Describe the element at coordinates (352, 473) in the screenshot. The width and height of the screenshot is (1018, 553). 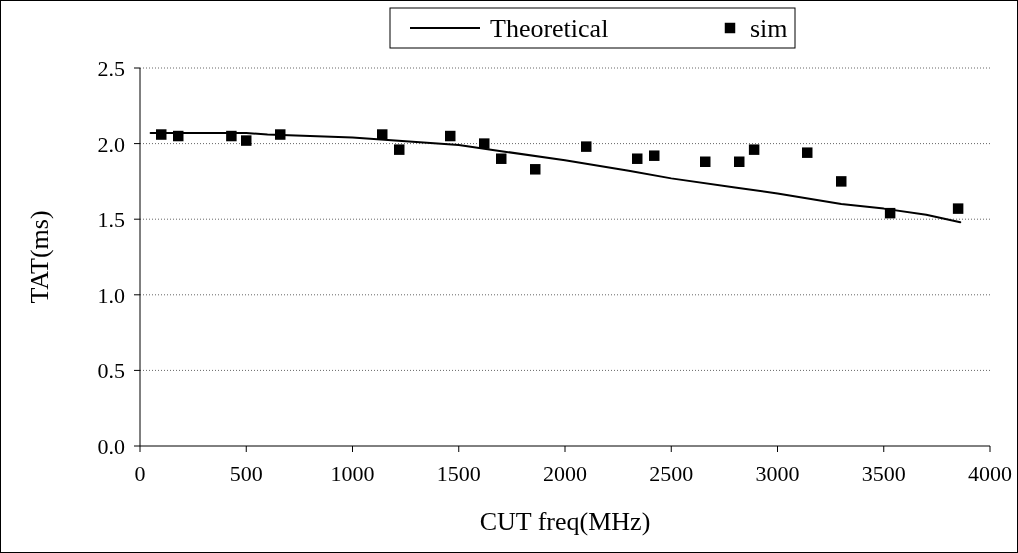
I see `x-tick-label: 1000` at that location.